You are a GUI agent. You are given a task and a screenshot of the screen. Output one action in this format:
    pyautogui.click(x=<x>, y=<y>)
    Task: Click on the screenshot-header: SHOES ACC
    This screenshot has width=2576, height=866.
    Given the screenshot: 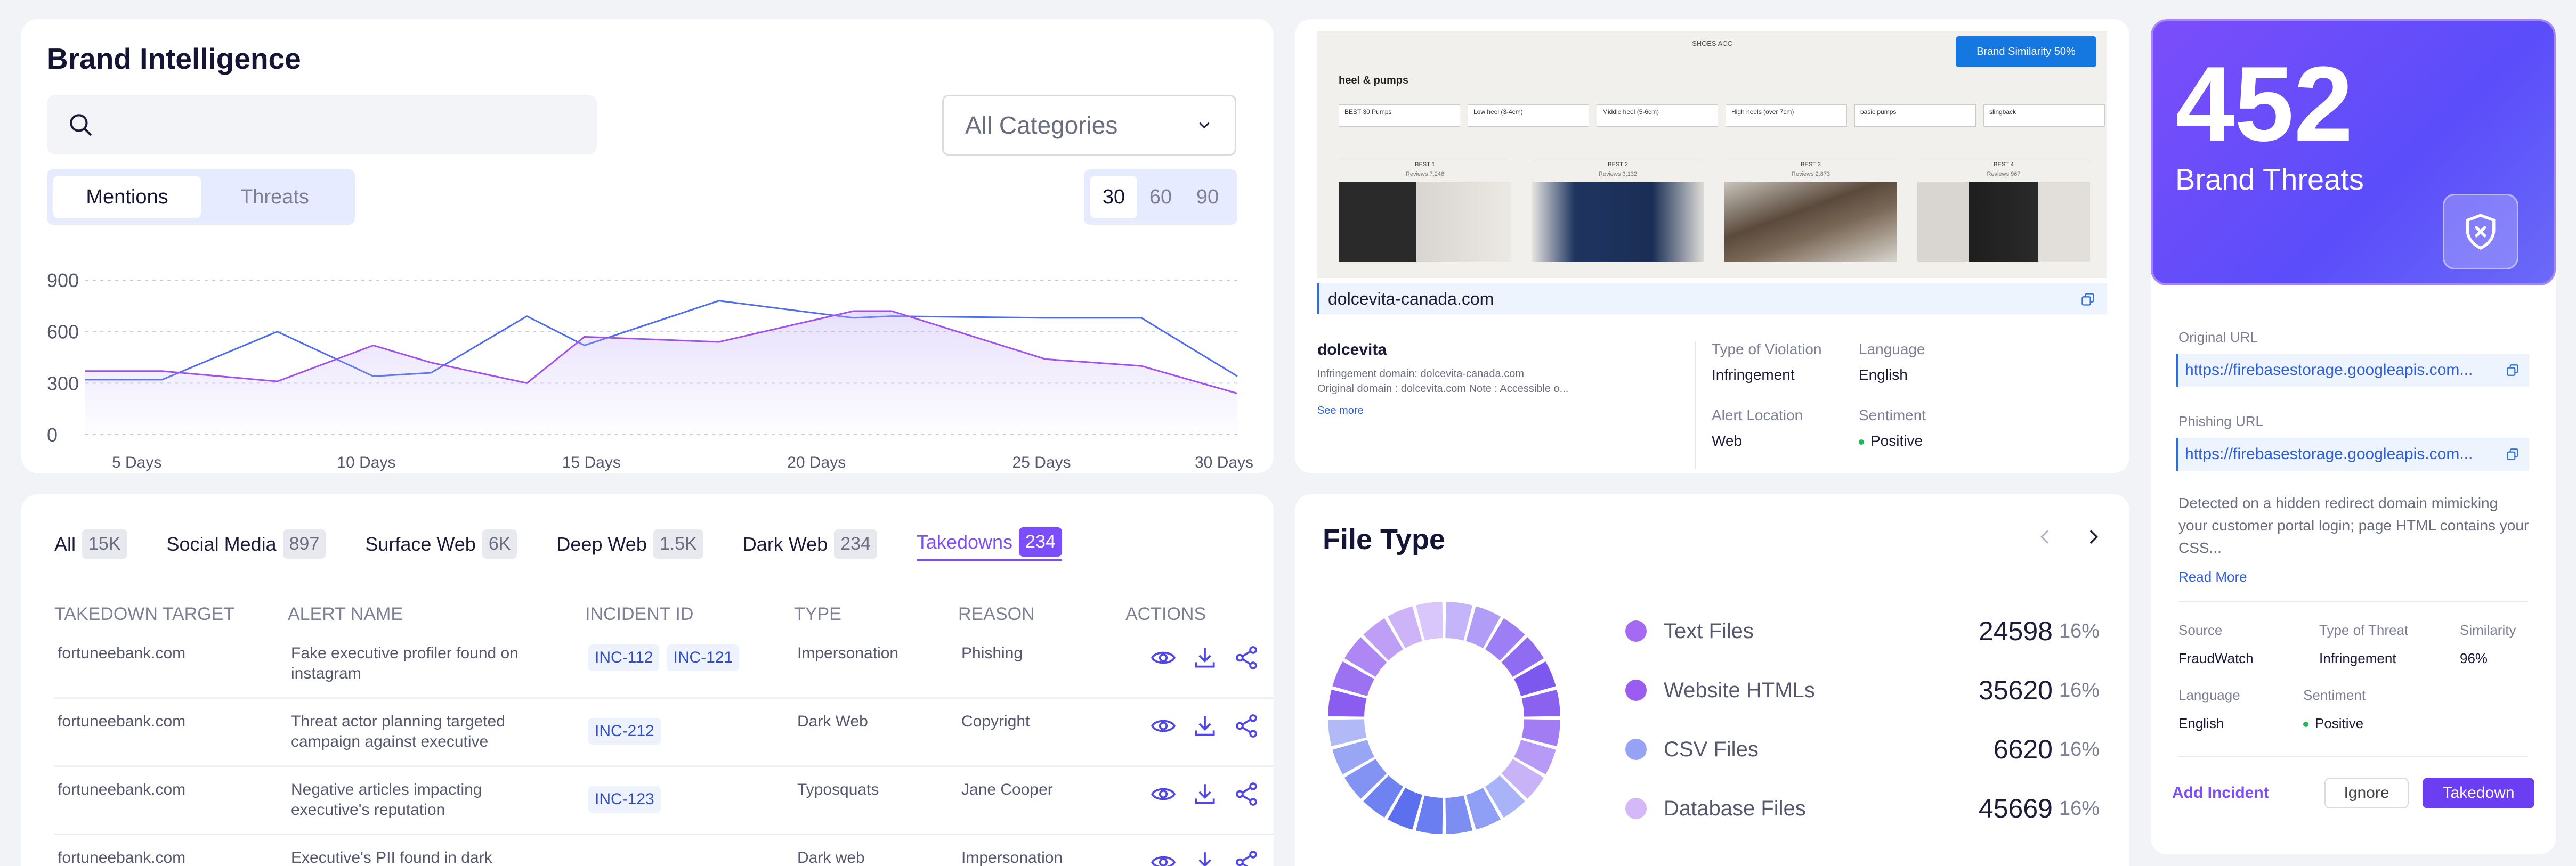 What is the action you would take?
    pyautogui.click(x=1712, y=43)
    